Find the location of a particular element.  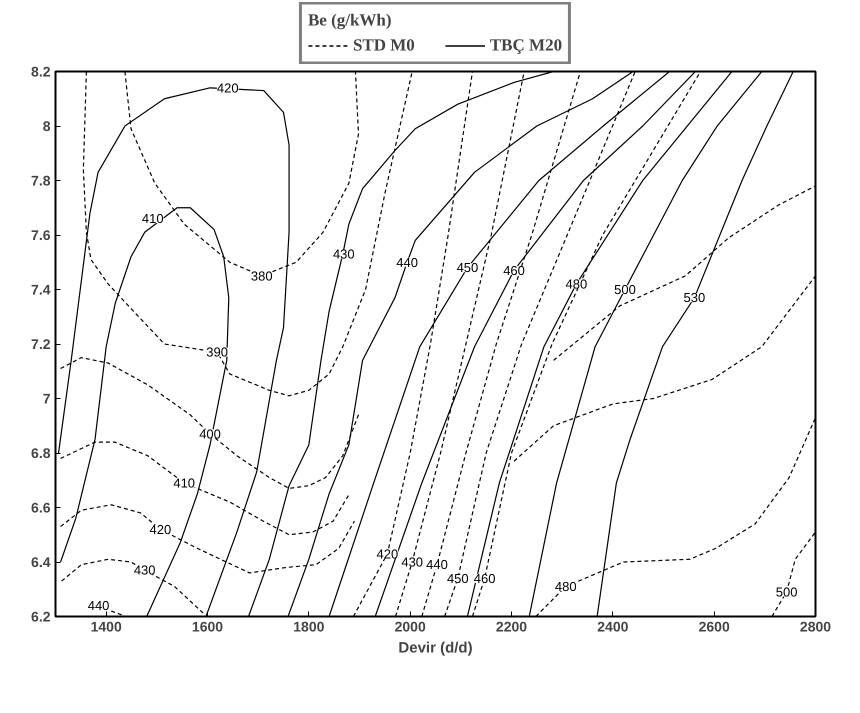

y-tick-label: 8.2 is located at coordinates (41, 72).